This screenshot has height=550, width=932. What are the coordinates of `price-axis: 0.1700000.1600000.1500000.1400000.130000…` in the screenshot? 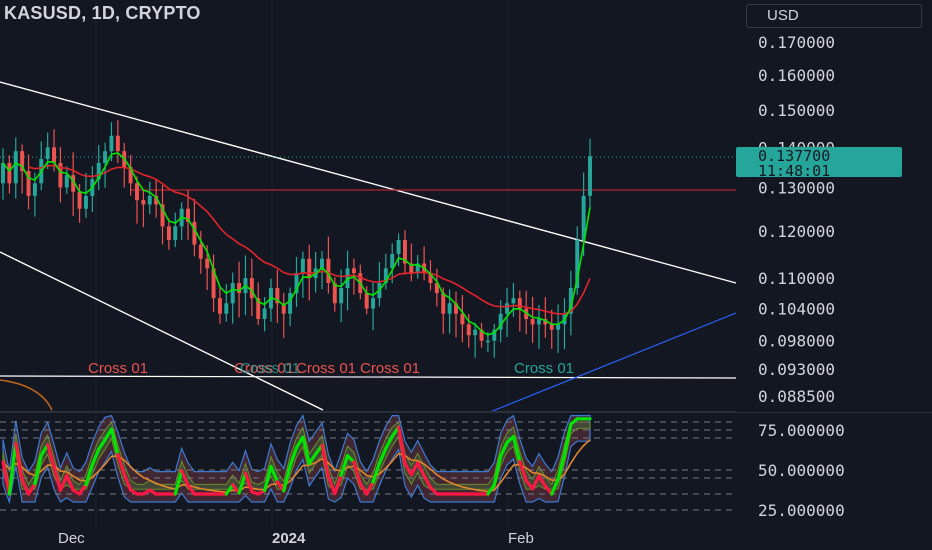 It's located at (834, 221).